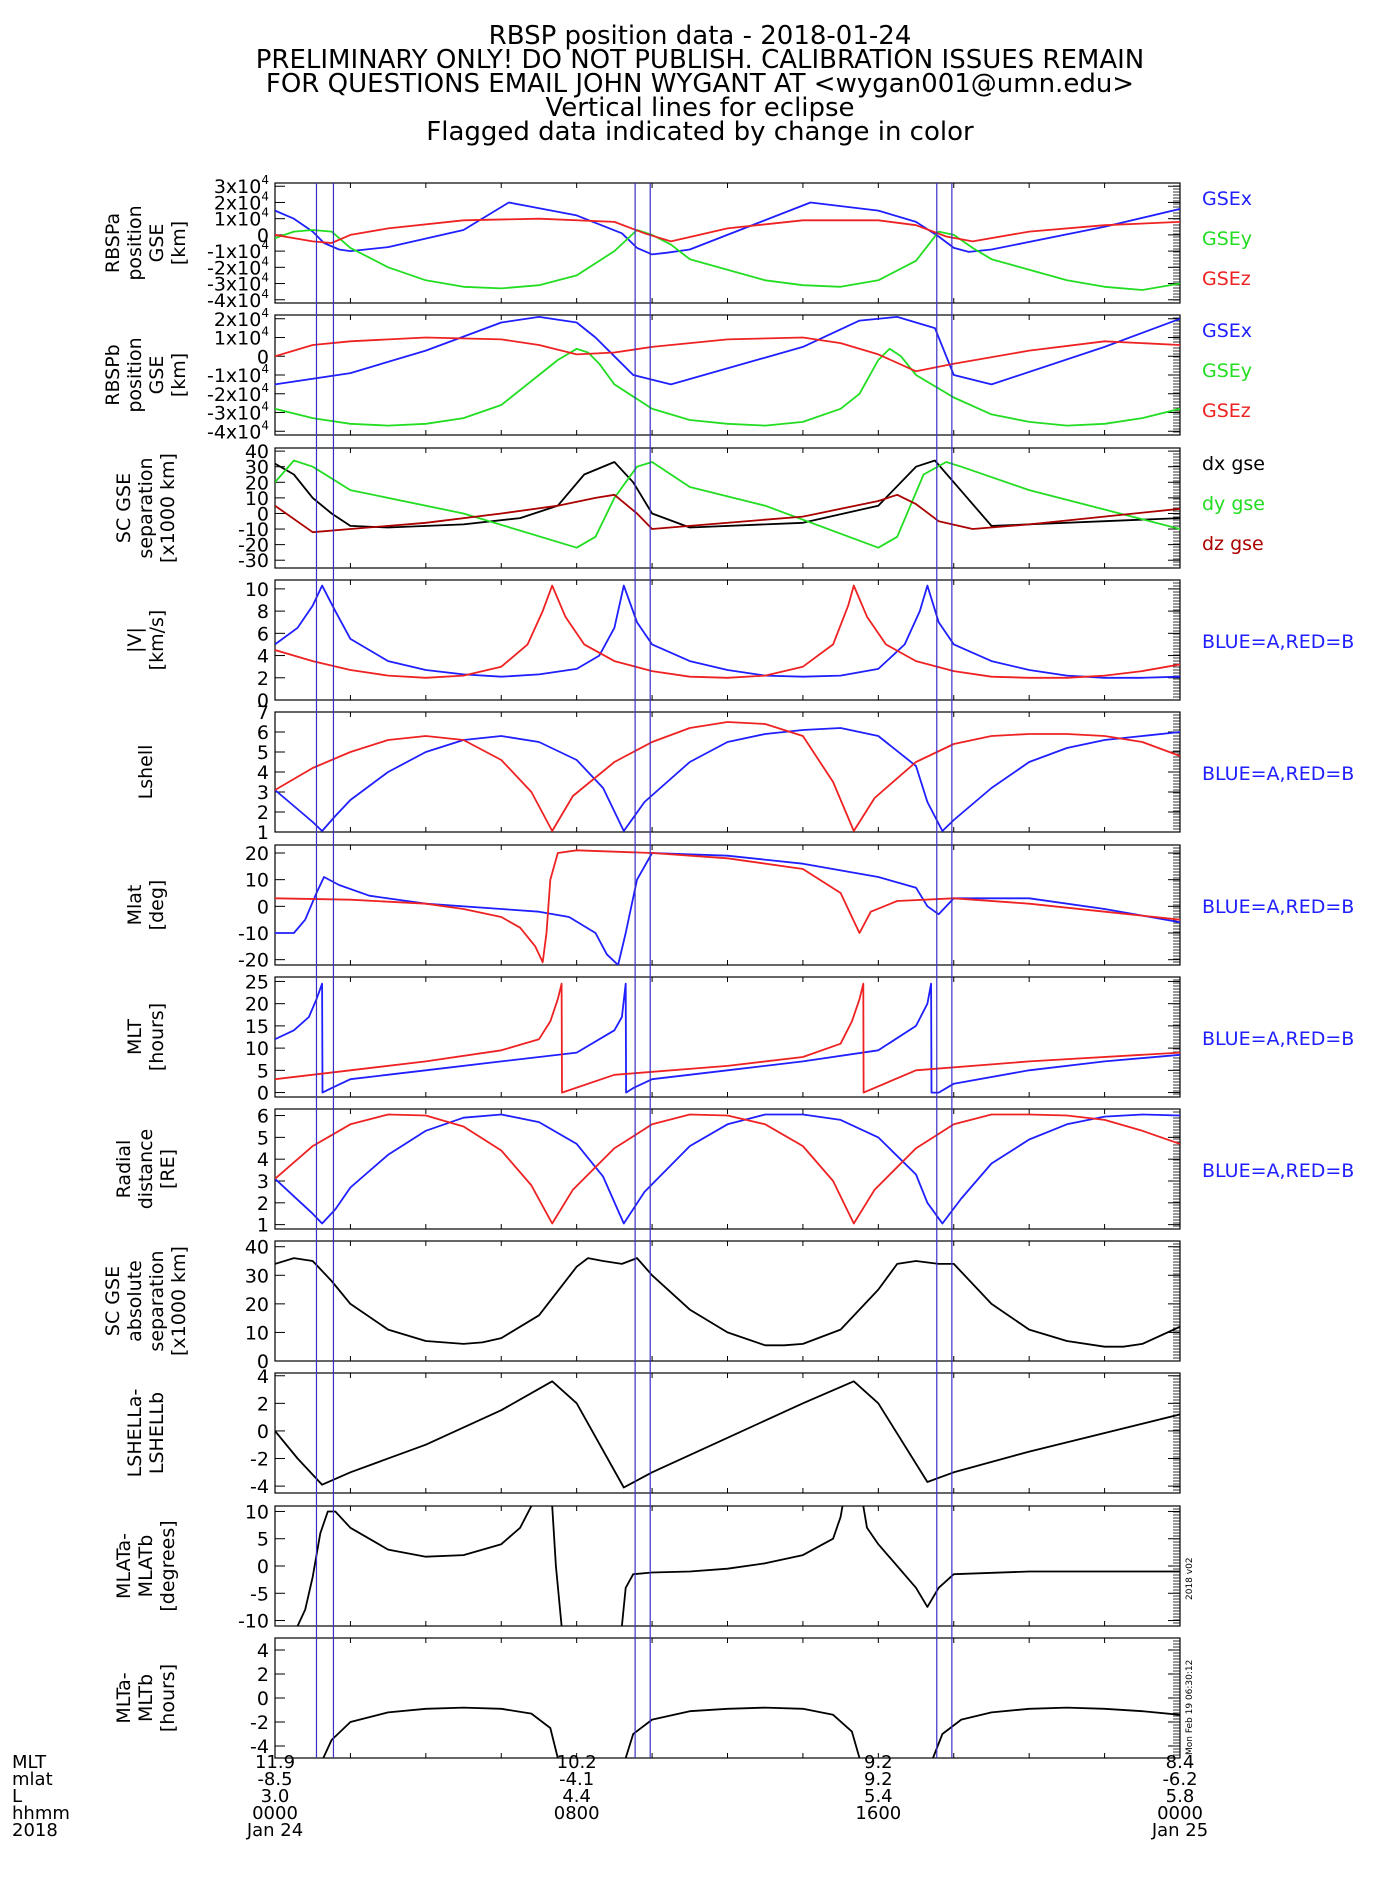 The height and width of the screenshot is (1900, 1400). What do you see at coordinates (1226, 411) in the screenshot?
I see `legend-entry: GSEz` at bounding box center [1226, 411].